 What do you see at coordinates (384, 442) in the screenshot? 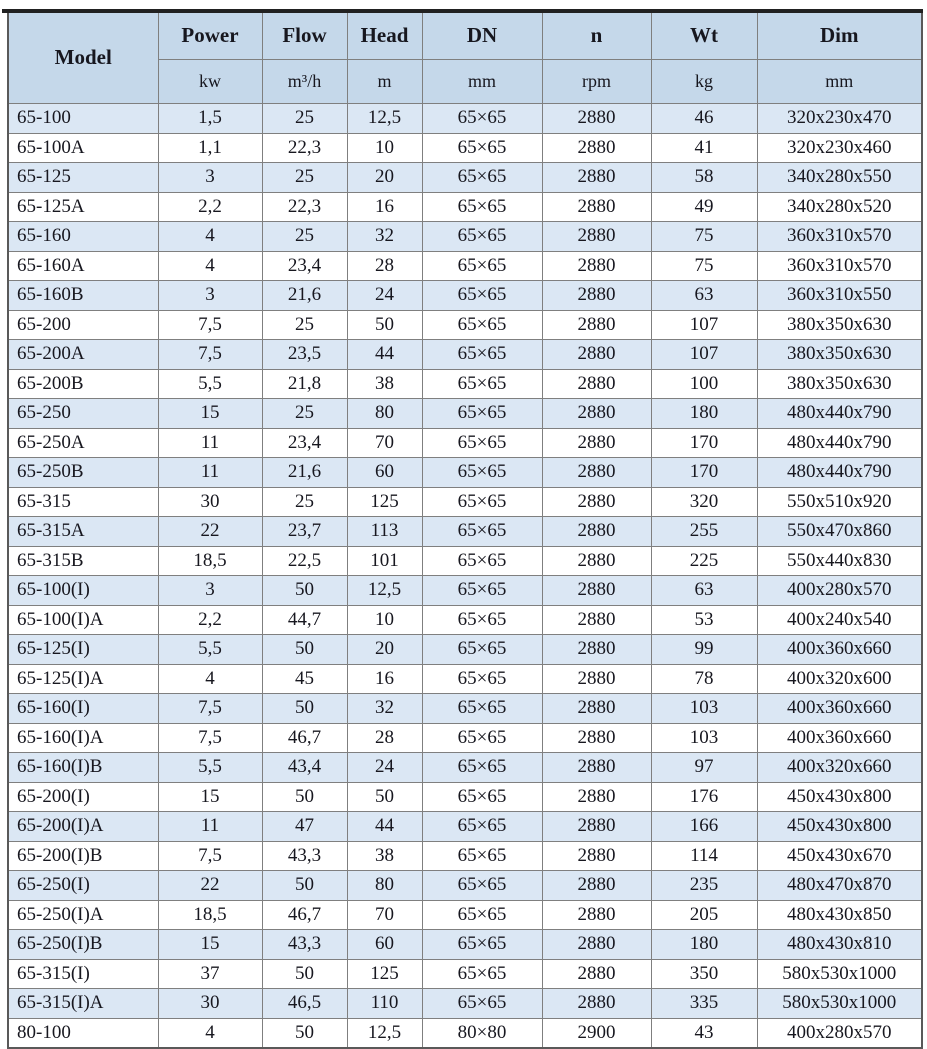
I see `cell-head: 70` at bounding box center [384, 442].